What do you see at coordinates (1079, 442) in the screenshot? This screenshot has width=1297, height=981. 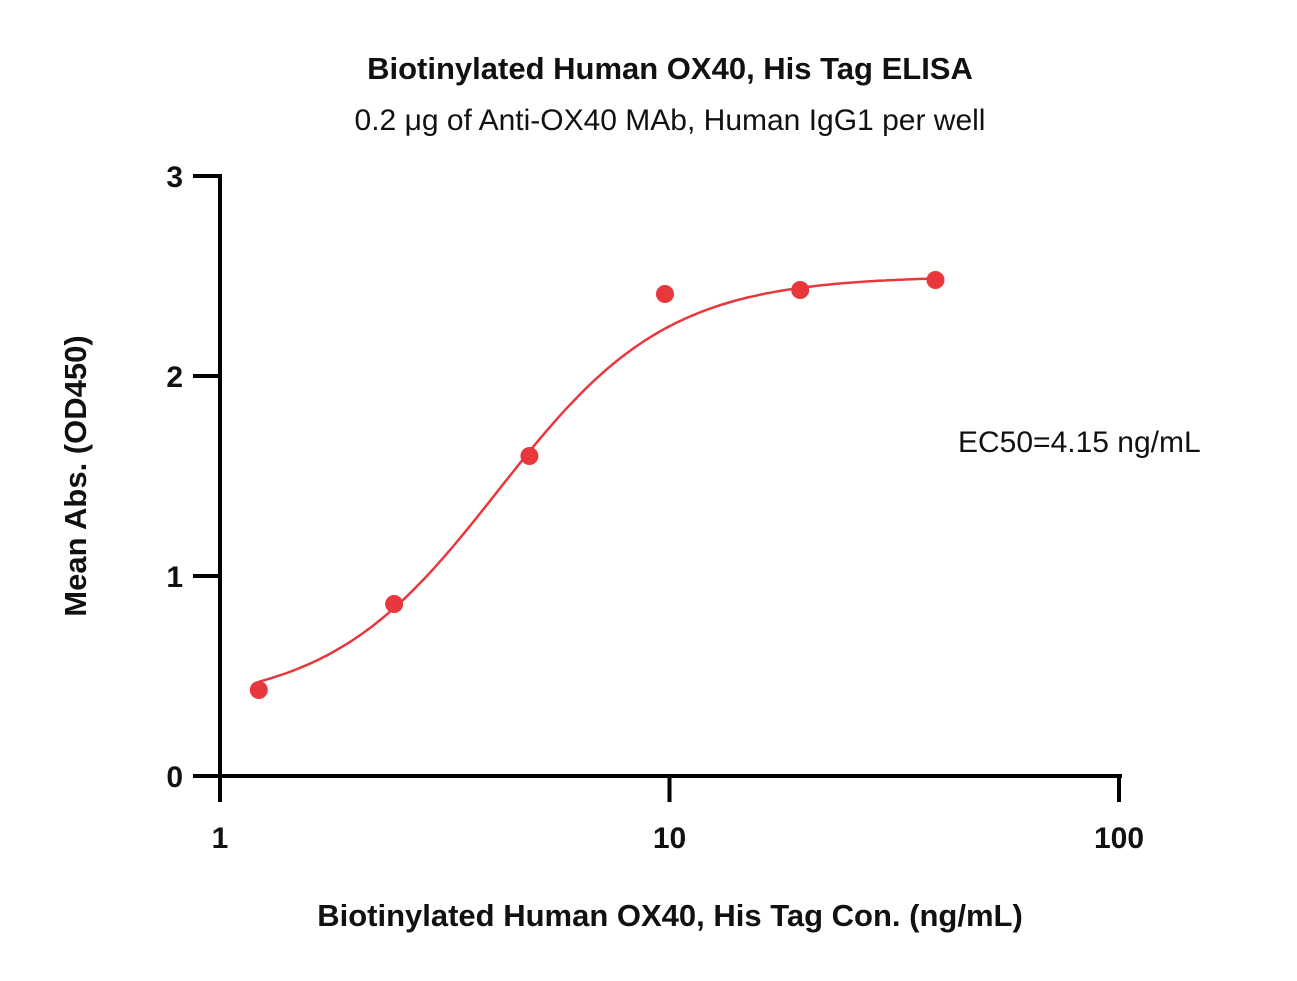 I see `ec50-annotation: EC50=4.15 ng/mL` at bounding box center [1079, 442].